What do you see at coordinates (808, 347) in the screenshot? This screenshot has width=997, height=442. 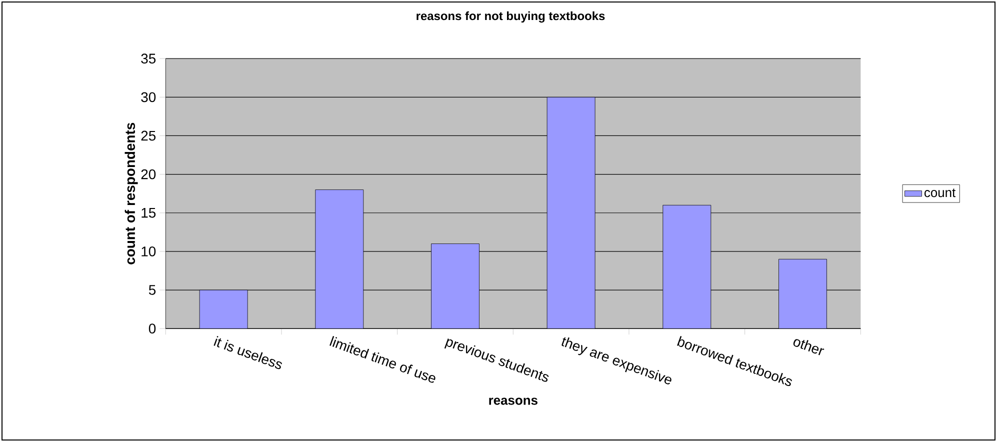 I see `x-tick-label: other` at bounding box center [808, 347].